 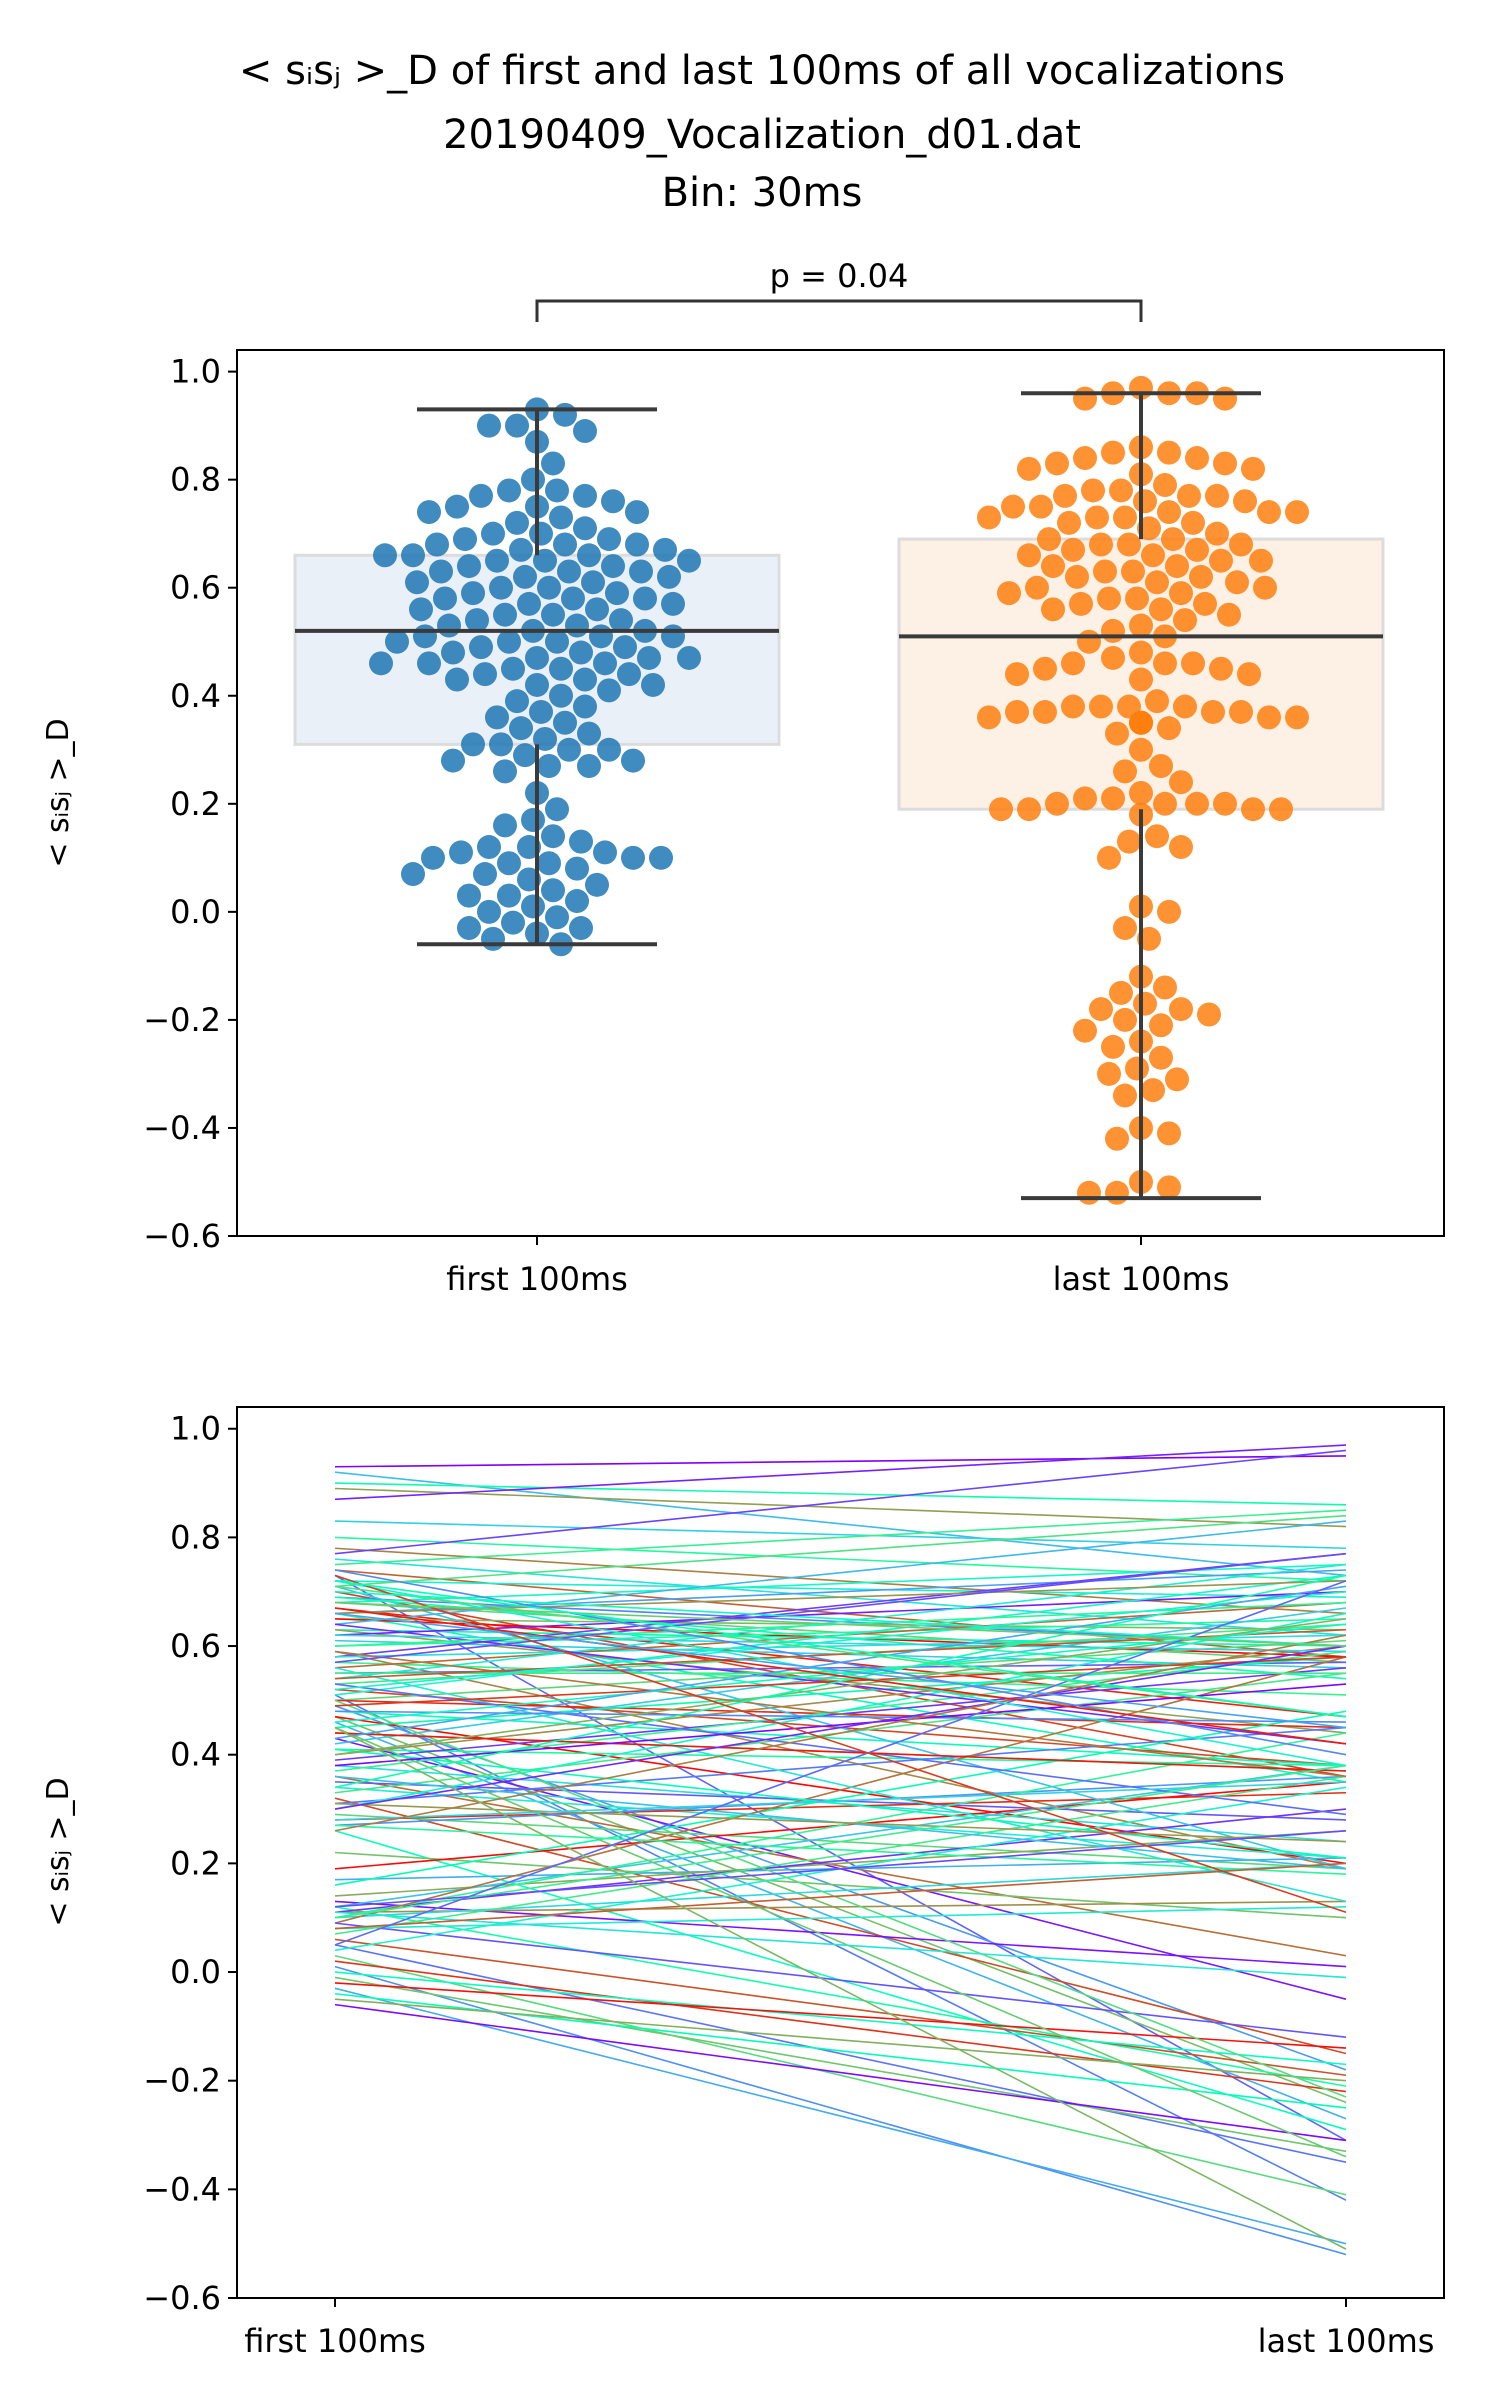 I want to click on bottom-xtick-label: first 100ms, so click(x=335, y=2341).